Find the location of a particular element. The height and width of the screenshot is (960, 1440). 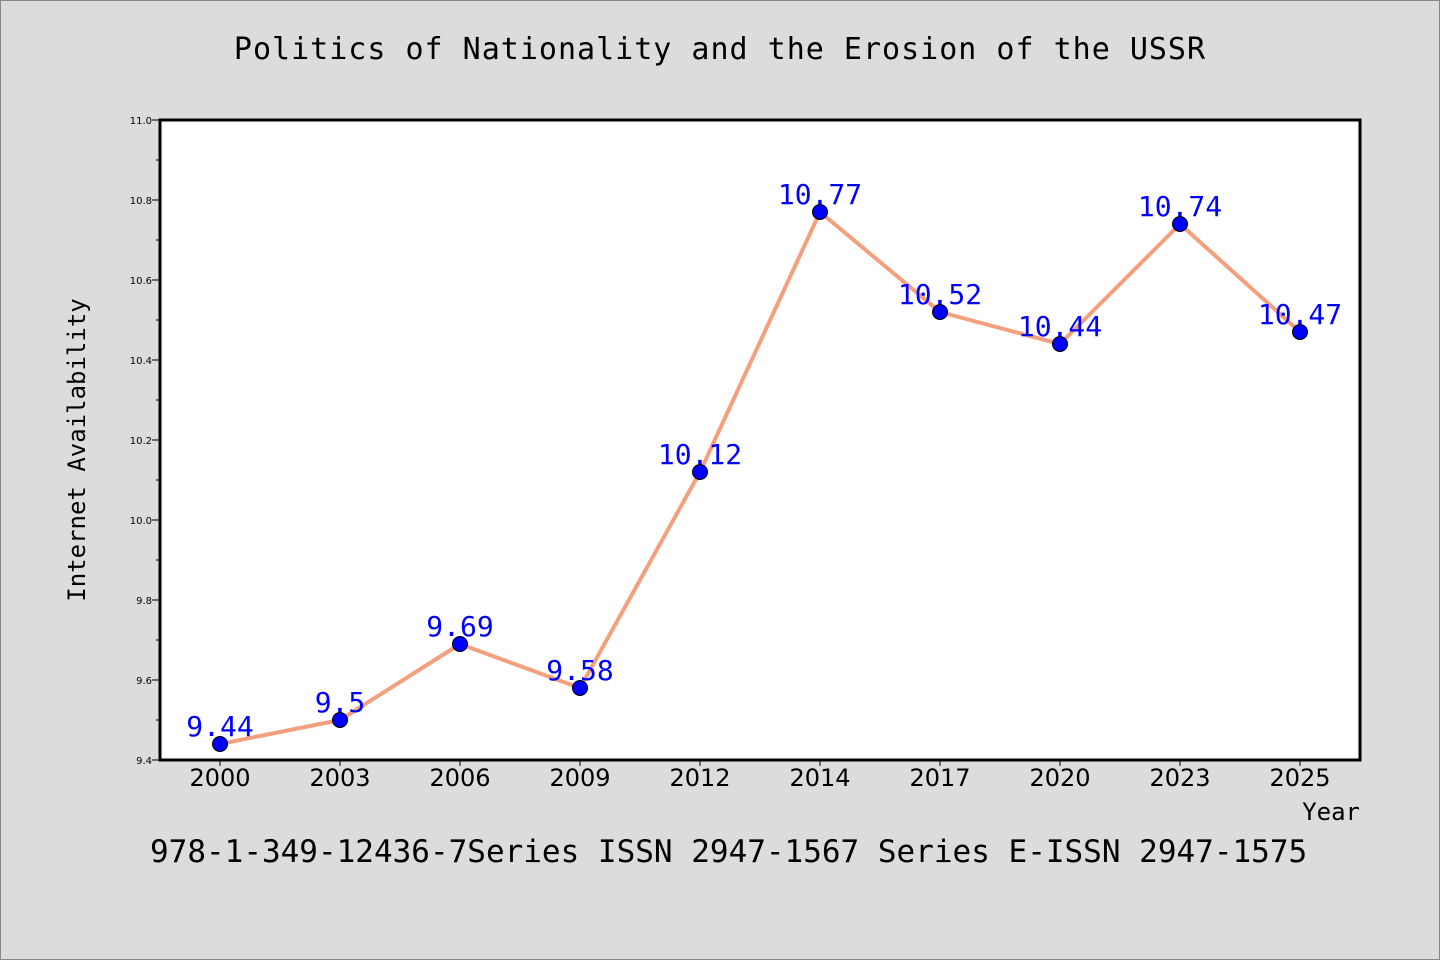

x-tick-label: 2012 is located at coordinates (699, 778).